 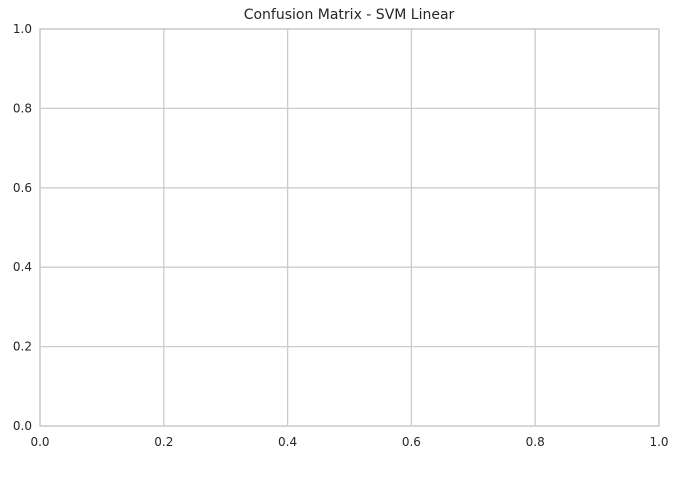 I want to click on x-tick-label: 0.0, so click(x=39, y=442).